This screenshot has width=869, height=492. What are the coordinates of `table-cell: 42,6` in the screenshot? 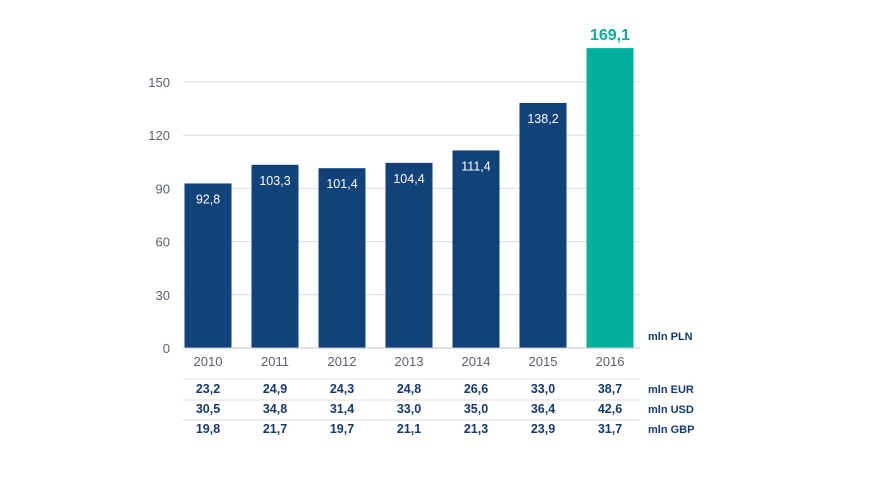 It's located at (610, 409).